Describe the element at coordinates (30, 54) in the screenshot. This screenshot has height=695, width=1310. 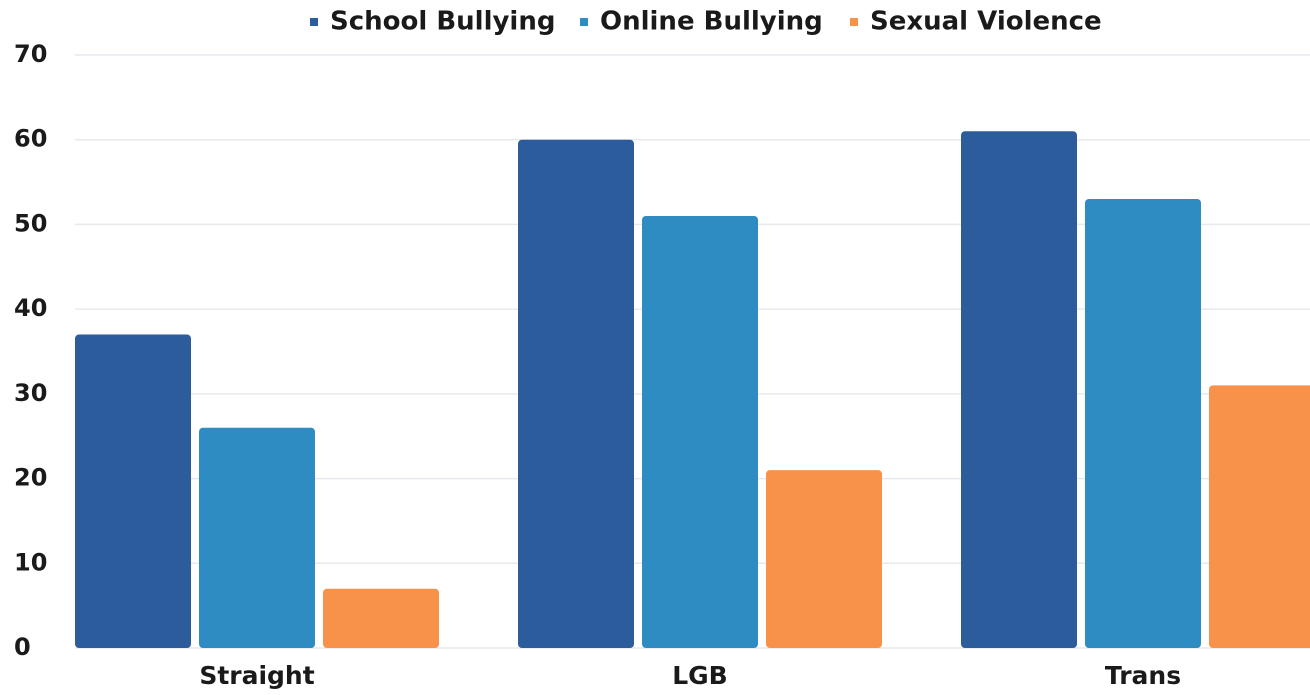
I see `y-tick-label: 70` at that location.